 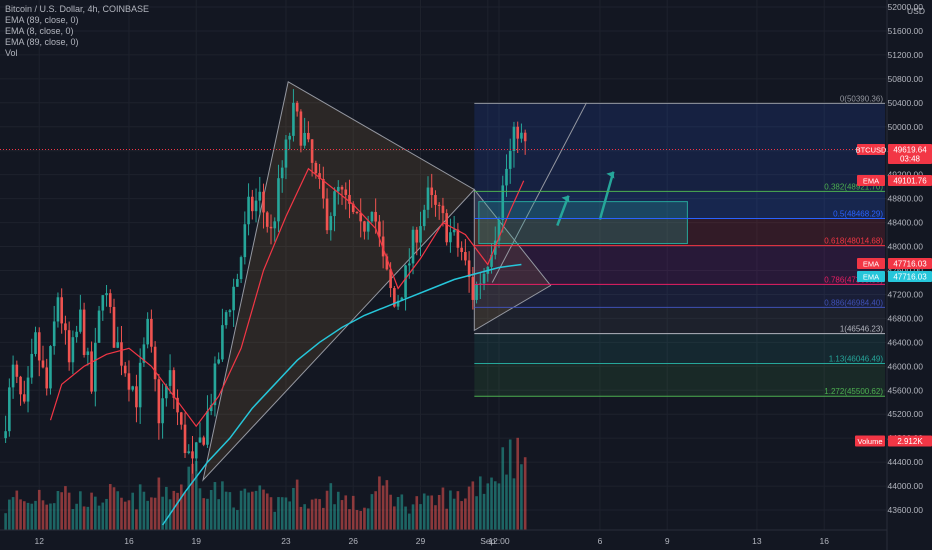 I want to click on y-tick-label: 51600.00, so click(x=906, y=31).